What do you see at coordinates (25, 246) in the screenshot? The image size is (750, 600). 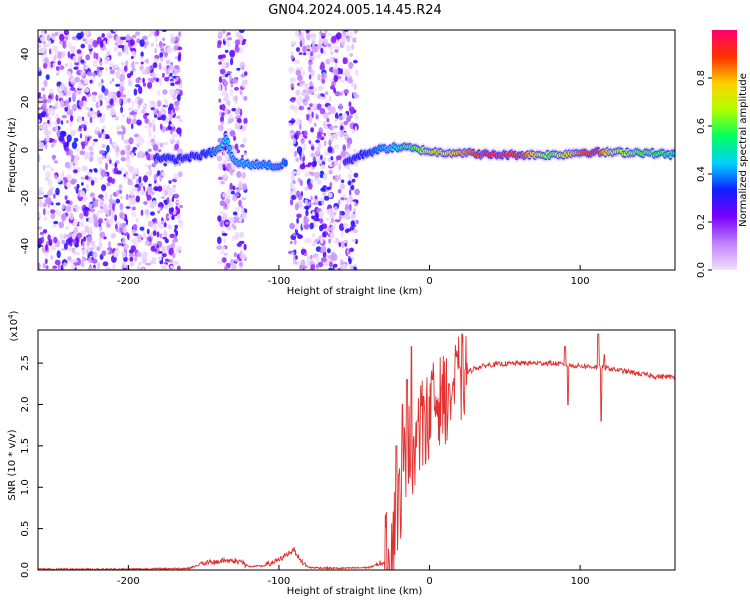 I see `y-tick-label-top-0: -40` at bounding box center [25, 246].